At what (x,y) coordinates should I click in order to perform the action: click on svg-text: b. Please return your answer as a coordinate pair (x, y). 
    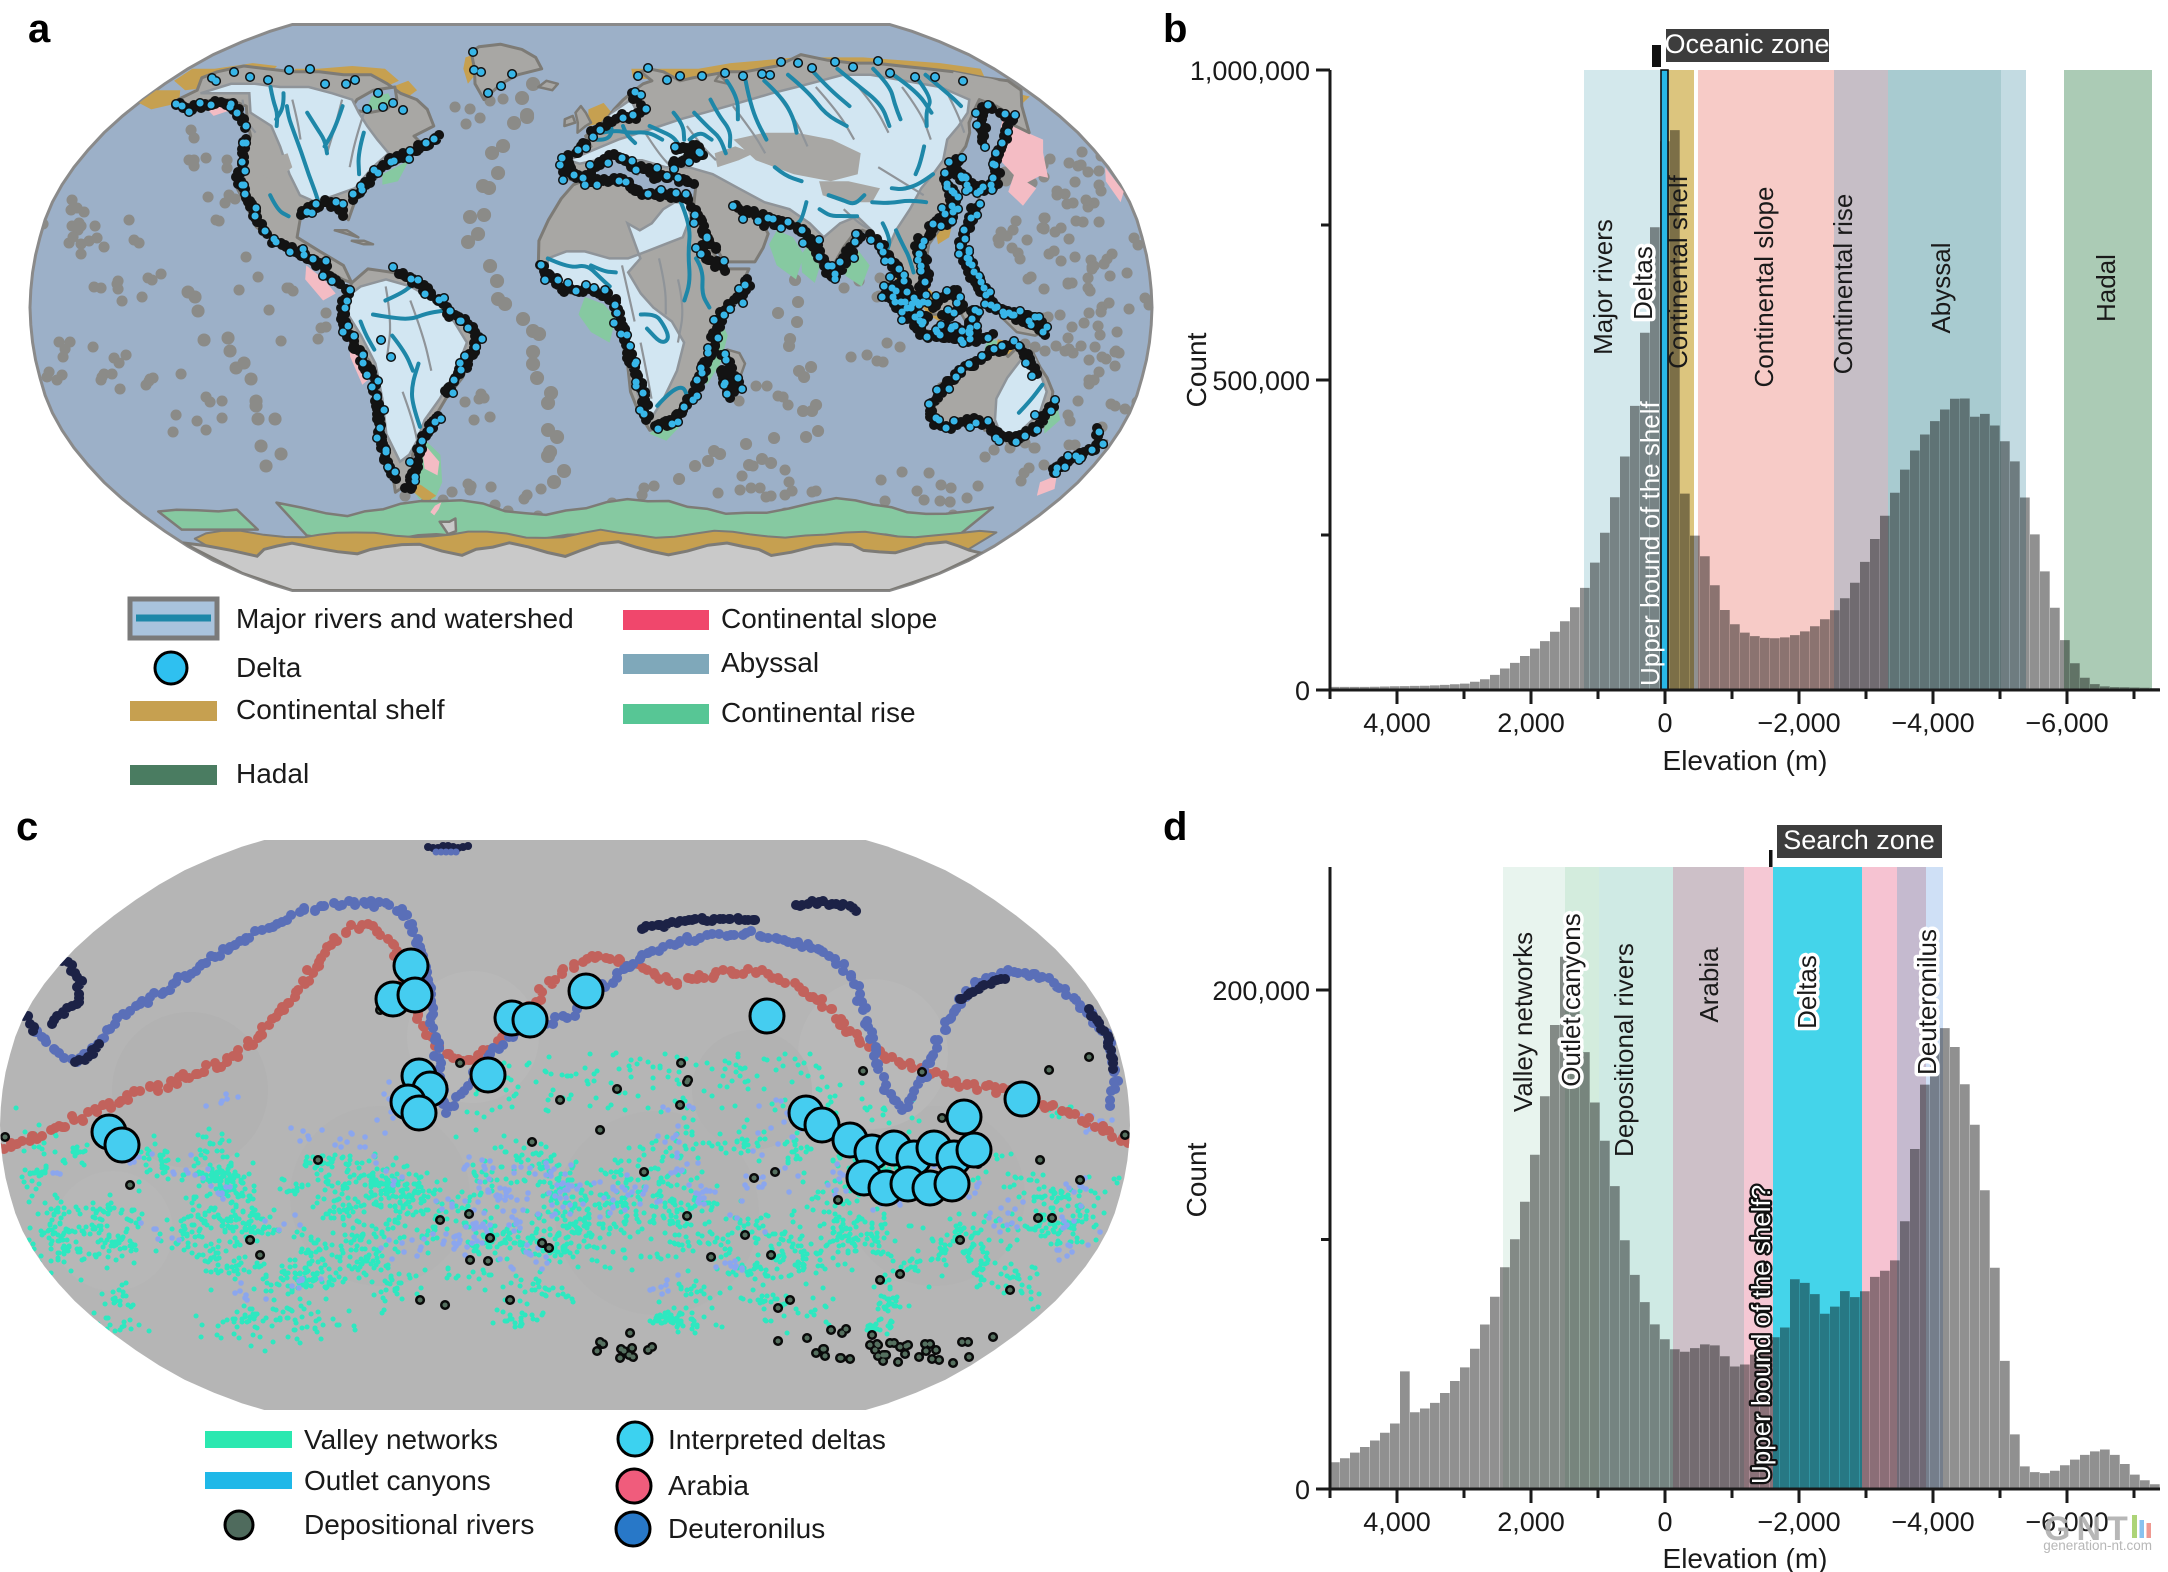
    Looking at the image, I should click on (1175, 29).